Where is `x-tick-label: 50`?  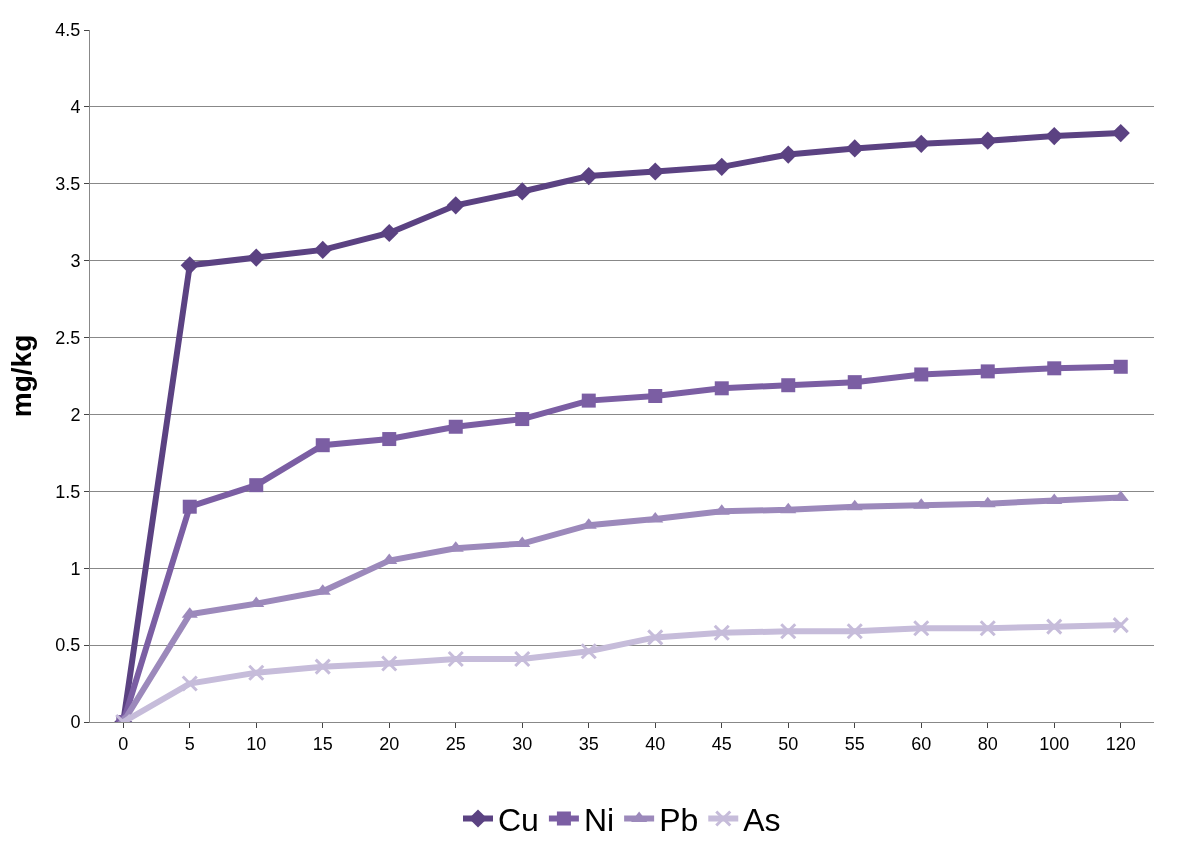 x-tick-label: 50 is located at coordinates (788, 743).